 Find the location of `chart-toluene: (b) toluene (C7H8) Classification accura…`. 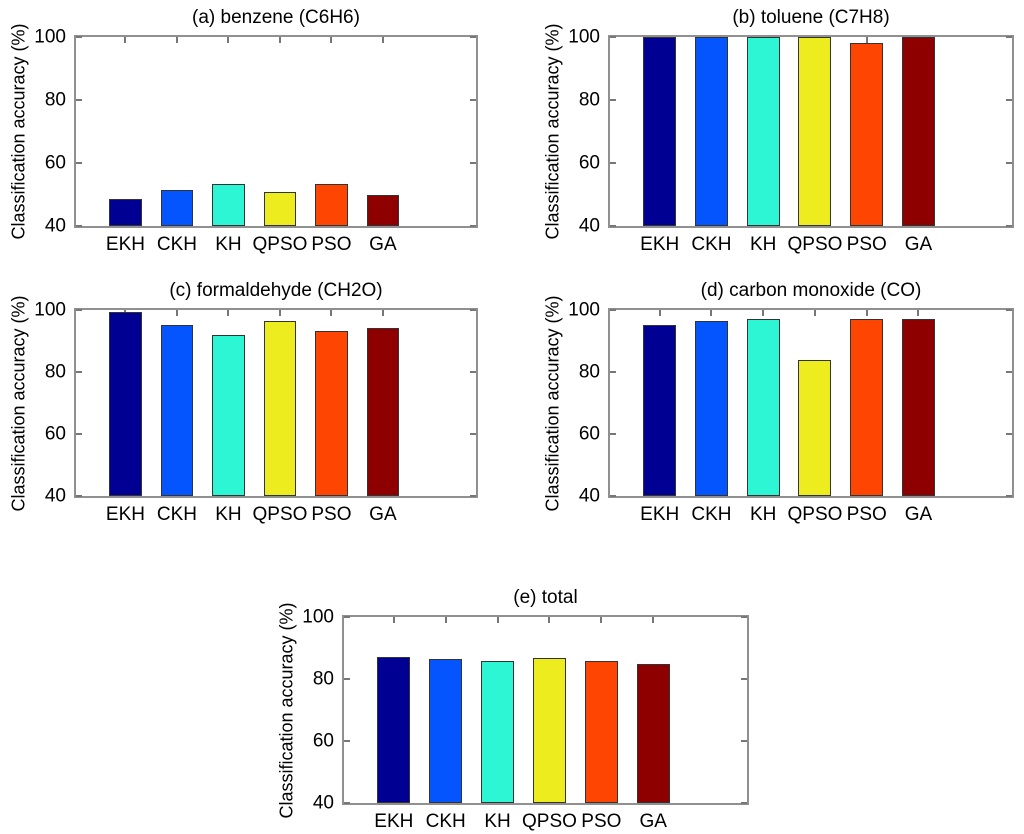

chart-toluene: (b) toluene (C7H8) Classification accura… is located at coordinates (778, 131).